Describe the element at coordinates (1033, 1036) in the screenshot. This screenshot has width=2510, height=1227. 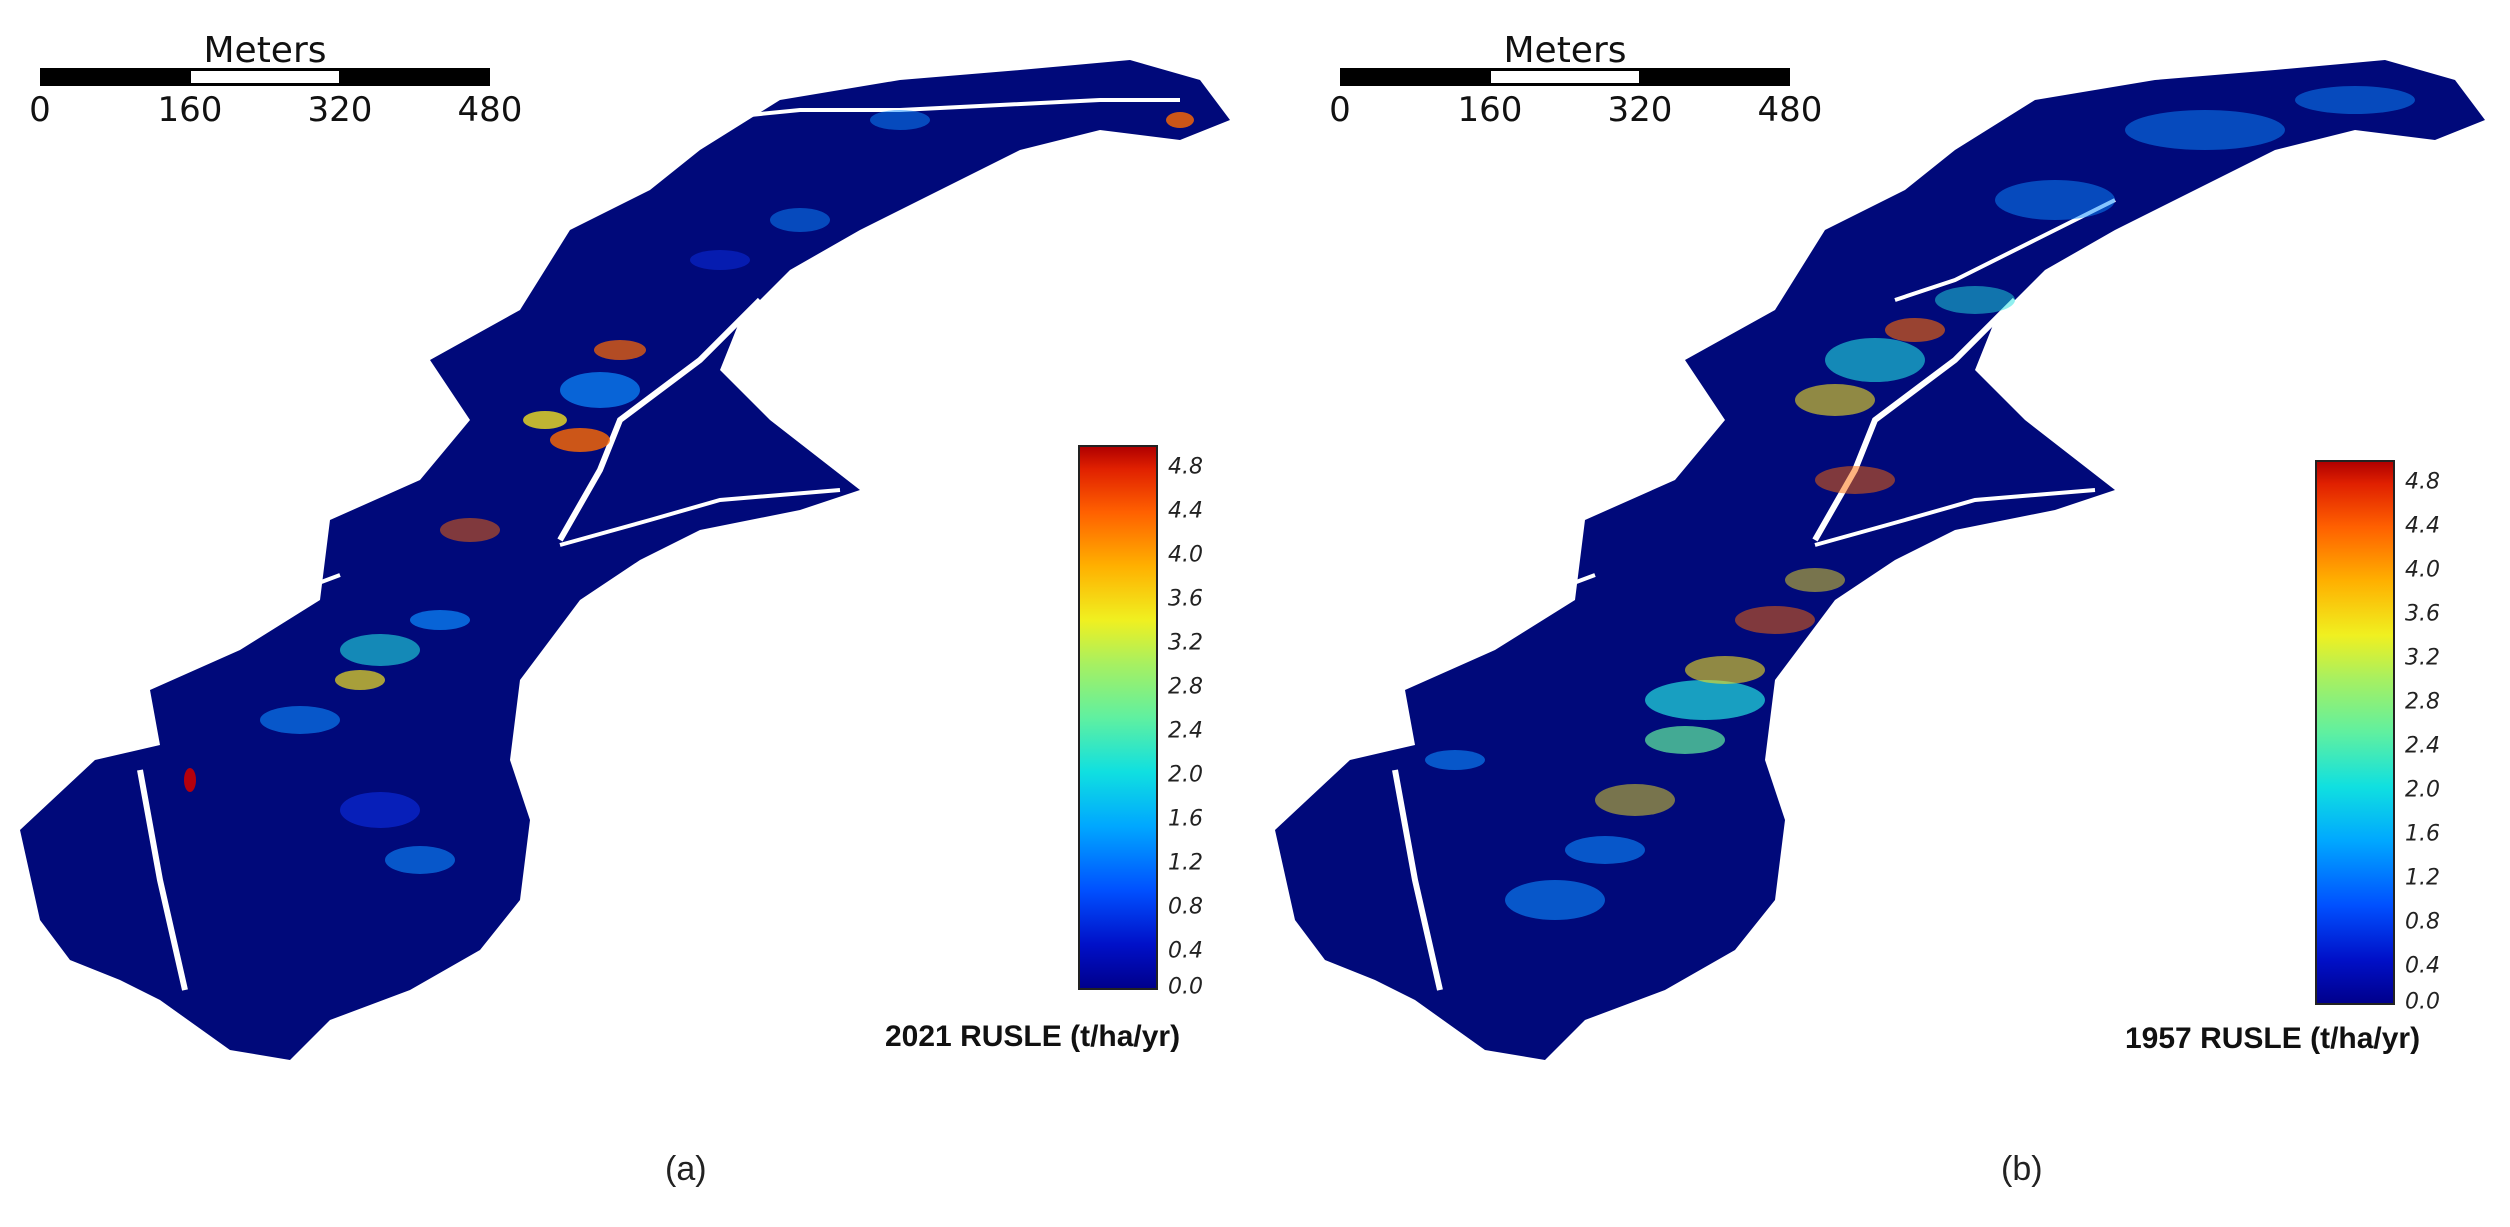
I see `legend-title: 2021 RUSLE (t/ha/yr)` at that location.